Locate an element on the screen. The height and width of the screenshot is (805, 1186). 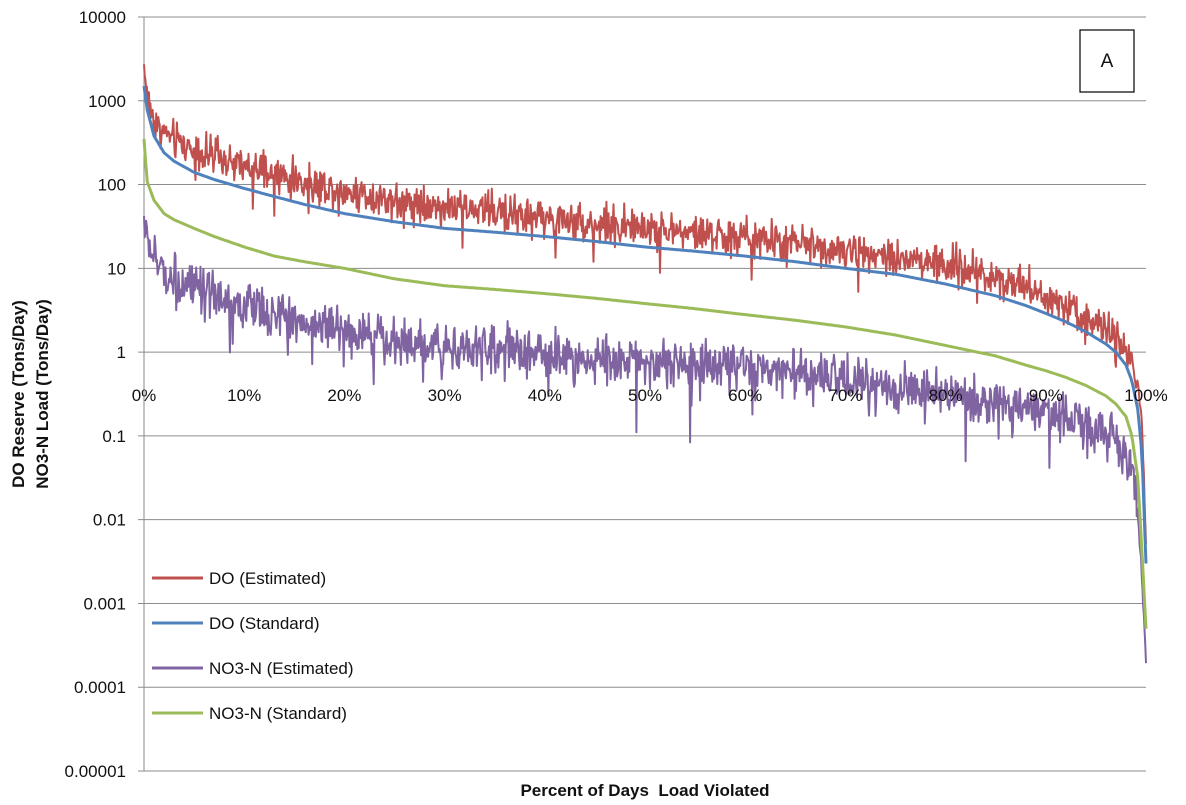
y-tick-label: 1000 is located at coordinates (107, 101).